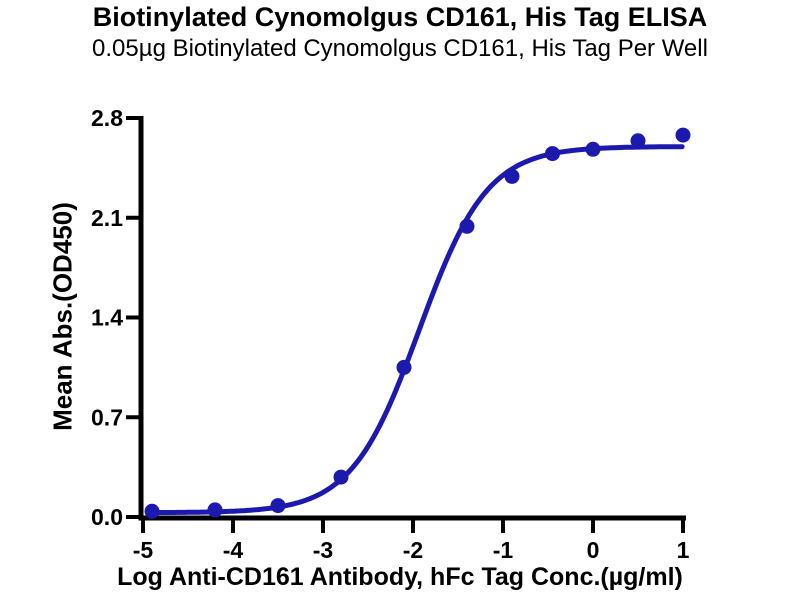 The image size is (800, 600). Describe the element at coordinates (323, 550) in the screenshot. I see `x-tick-label: -3` at that location.